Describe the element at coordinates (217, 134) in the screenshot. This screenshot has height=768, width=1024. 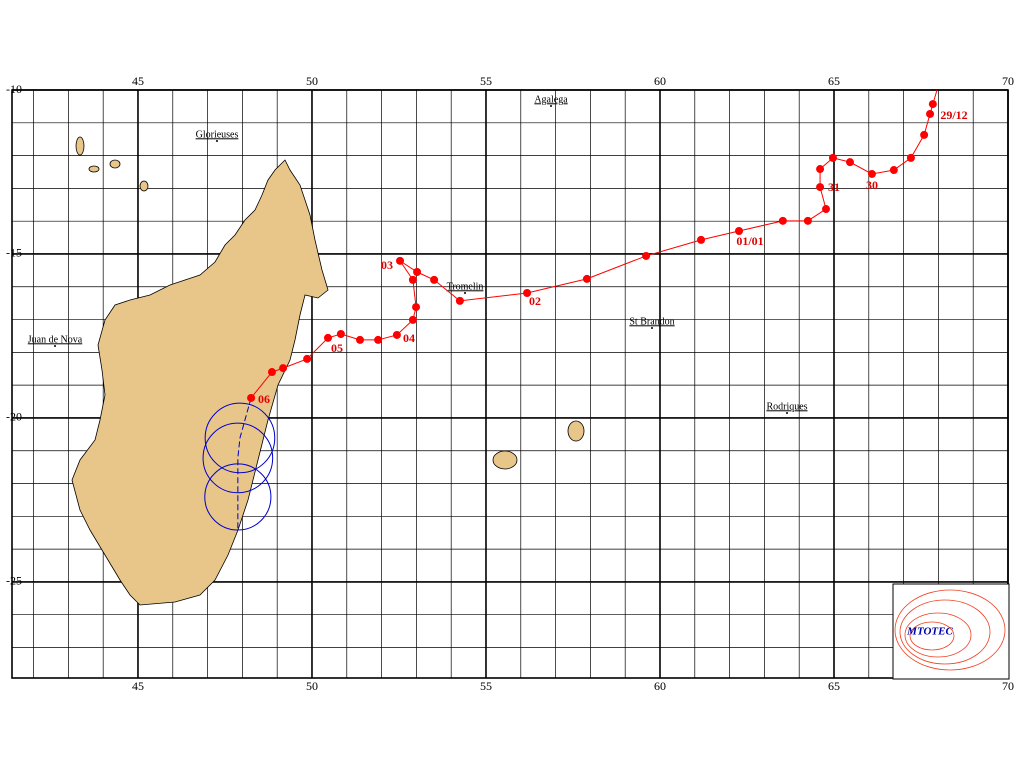
I see `place-name: Glorieuses` at that location.